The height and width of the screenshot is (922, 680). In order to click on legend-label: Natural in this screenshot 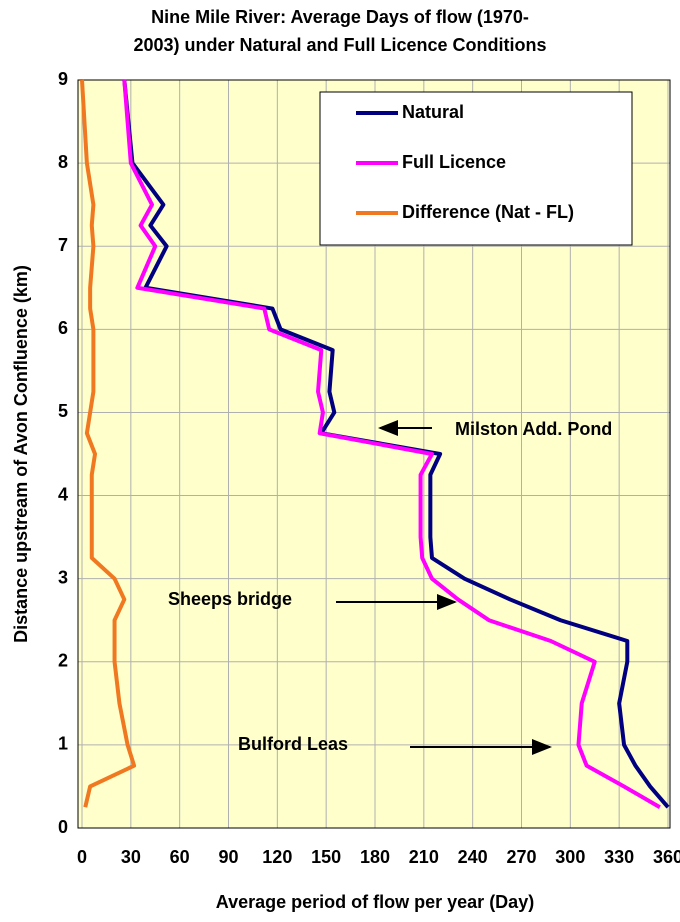, I will do `click(433, 112)`.